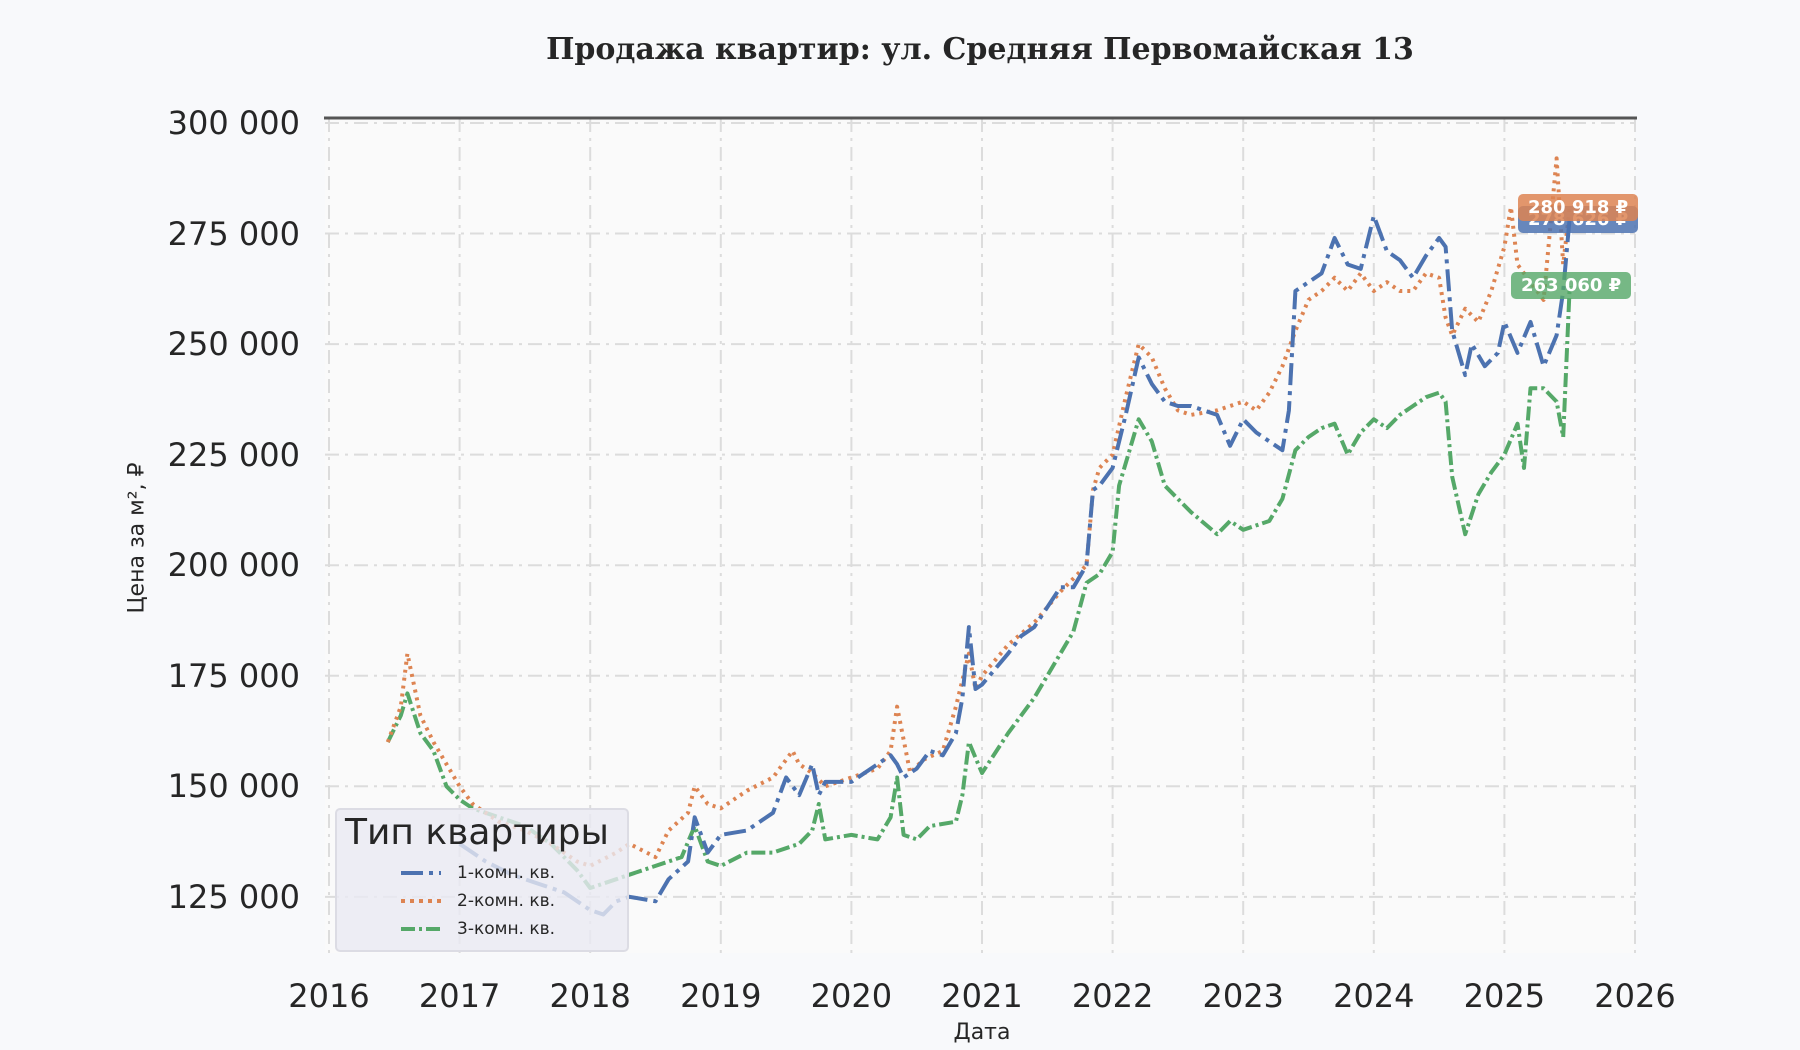  What do you see at coordinates (590, 996) in the screenshot?
I see `x-tick-label: 2018` at bounding box center [590, 996].